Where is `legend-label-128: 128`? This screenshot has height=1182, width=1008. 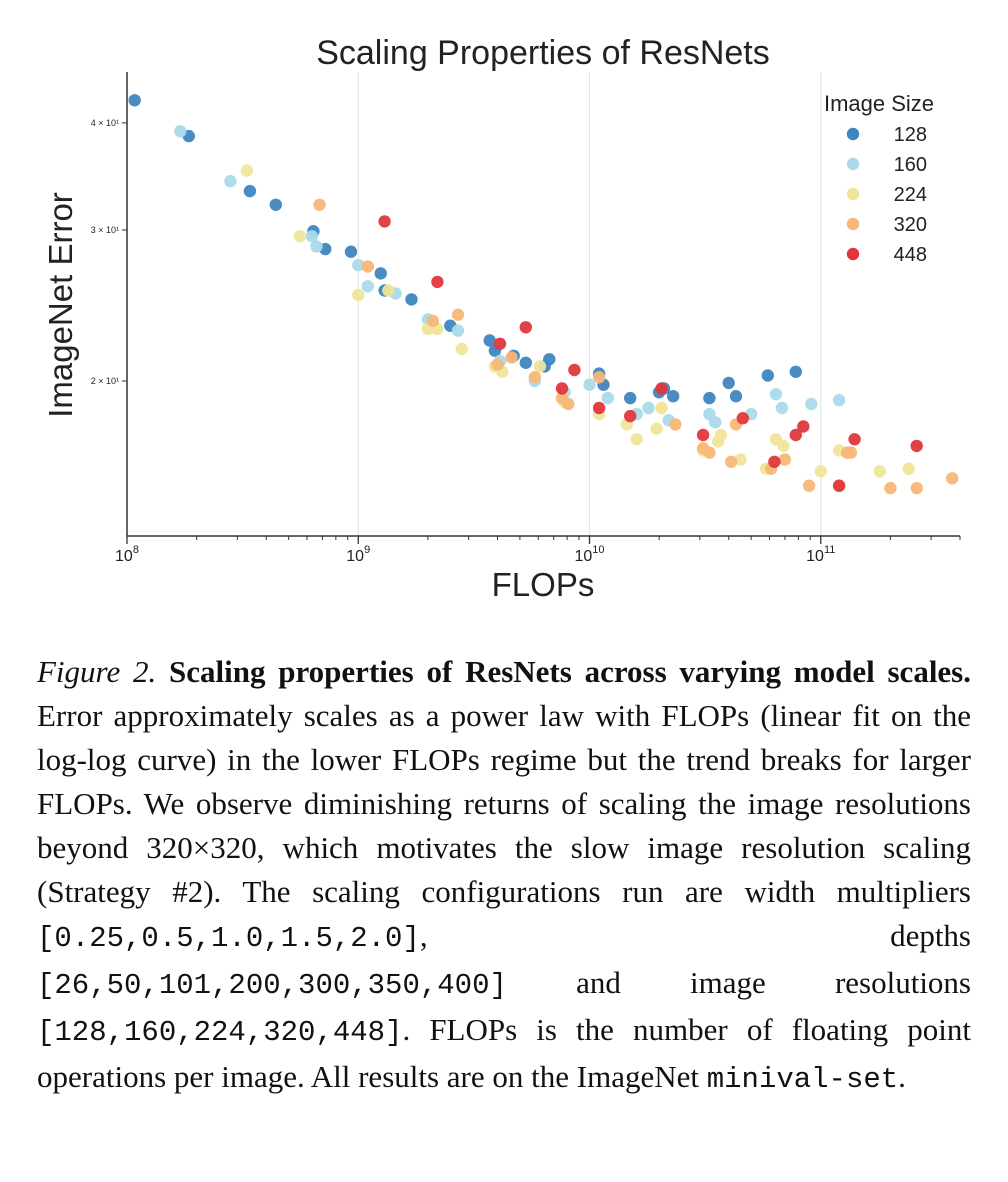
legend-label-128: 128 is located at coordinates (910, 135).